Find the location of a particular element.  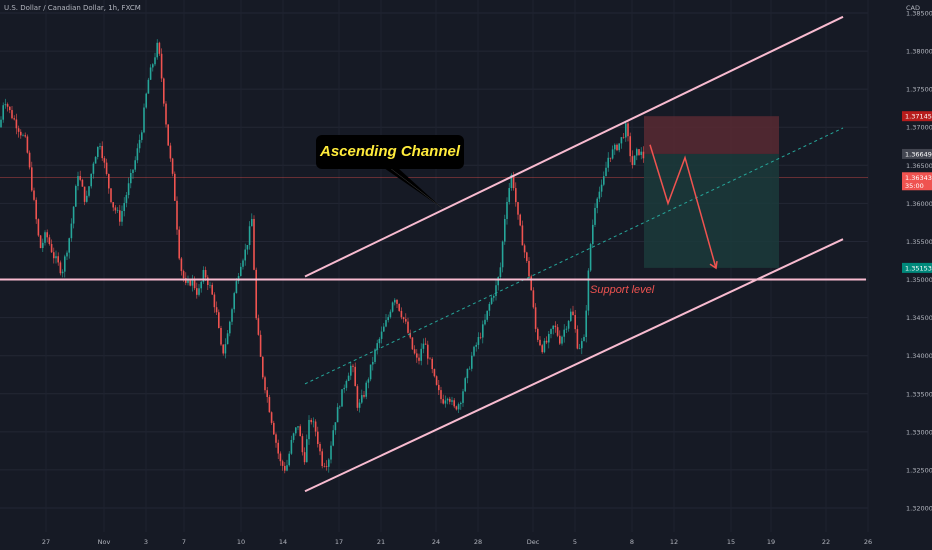

annotation-pointer-line is located at coordinates (416, 188).